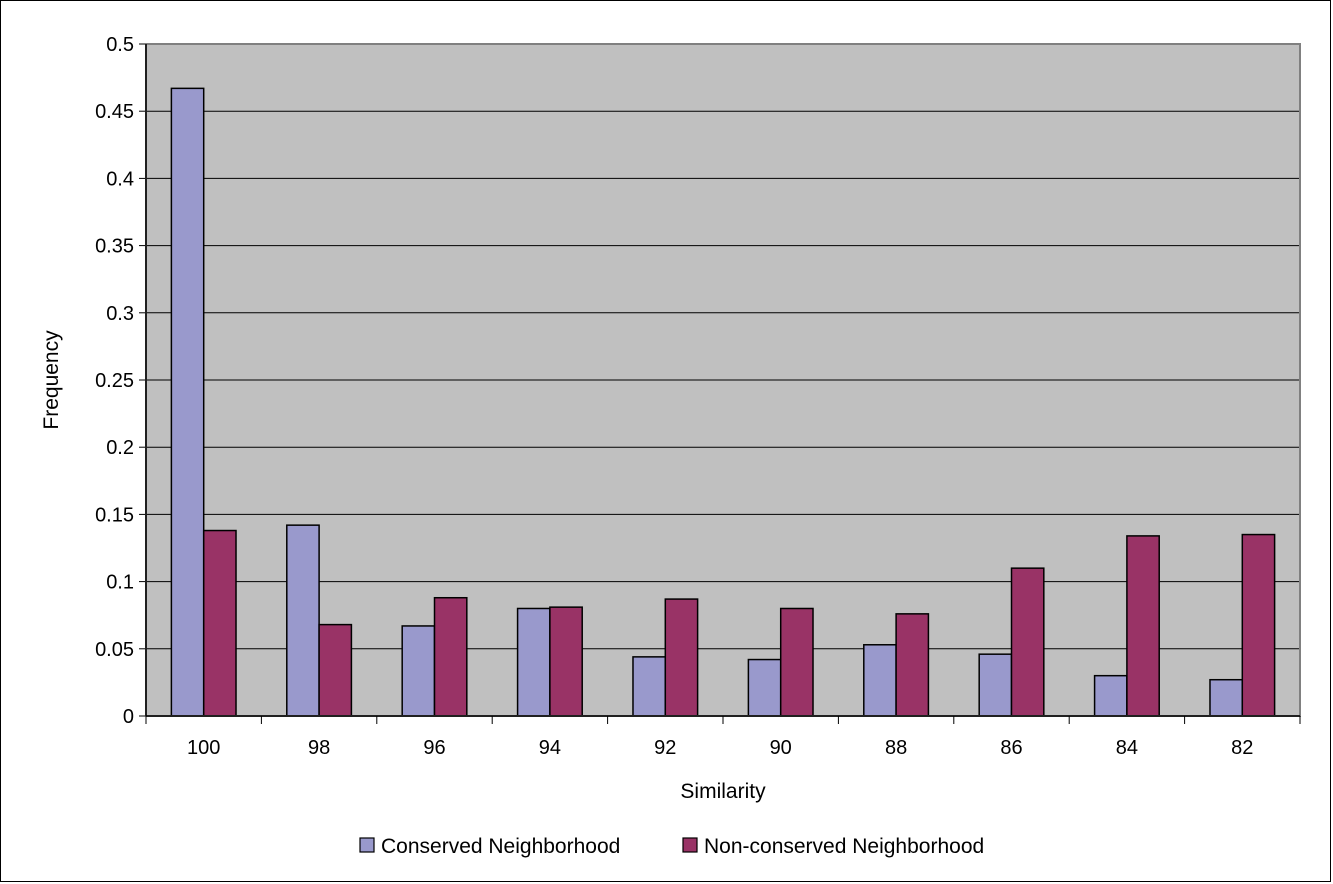 This screenshot has height=884, width=1333. What do you see at coordinates (114, 247) in the screenshot?
I see `y-tick-label: 0.35` at bounding box center [114, 247].